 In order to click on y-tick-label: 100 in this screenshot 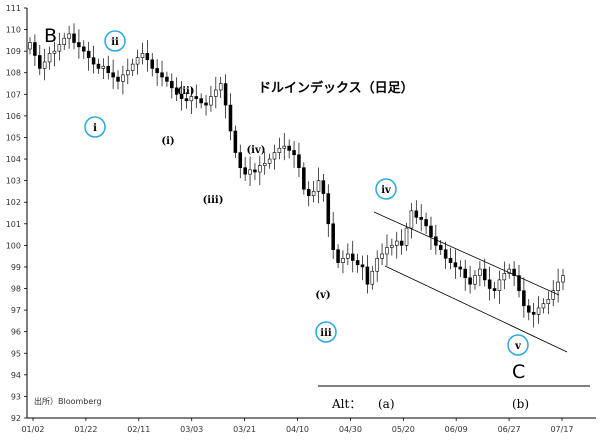, I will do `click(13, 245)`.